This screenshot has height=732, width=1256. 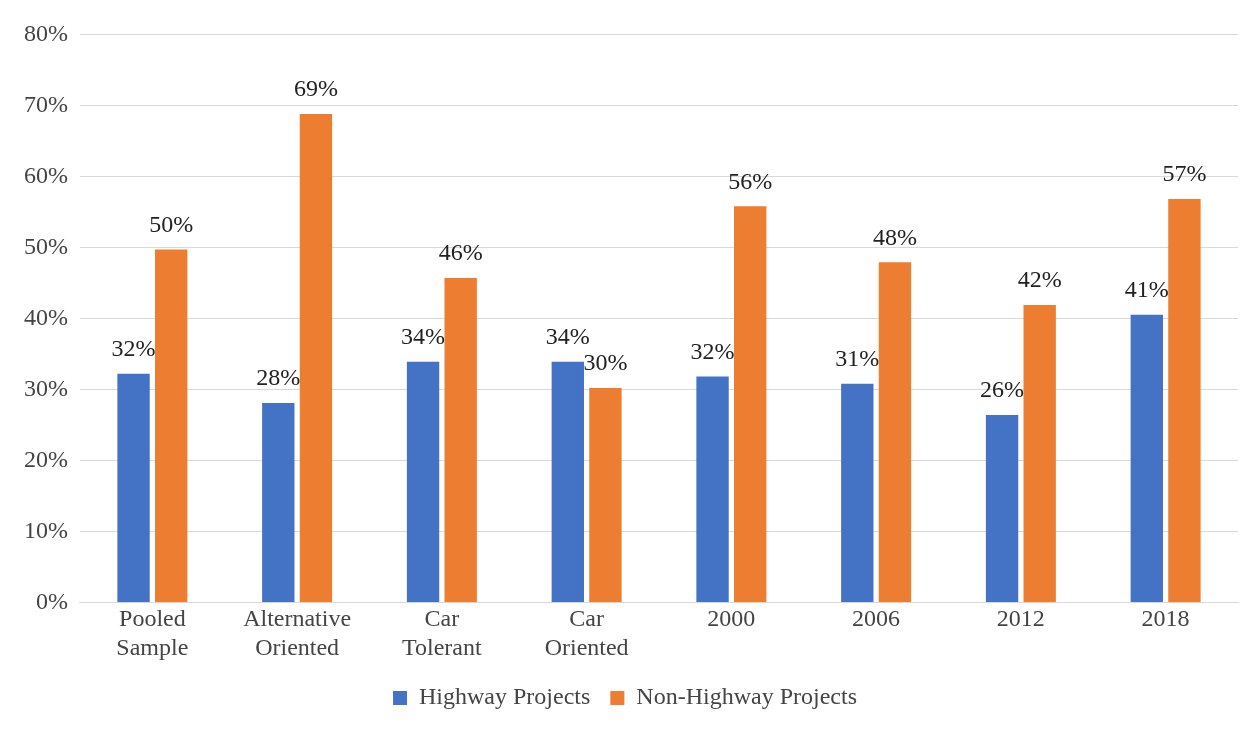 What do you see at coordinates (460, 252) in the screenshot?
I see `data-label: 46%` at bounding box center [460, 252].